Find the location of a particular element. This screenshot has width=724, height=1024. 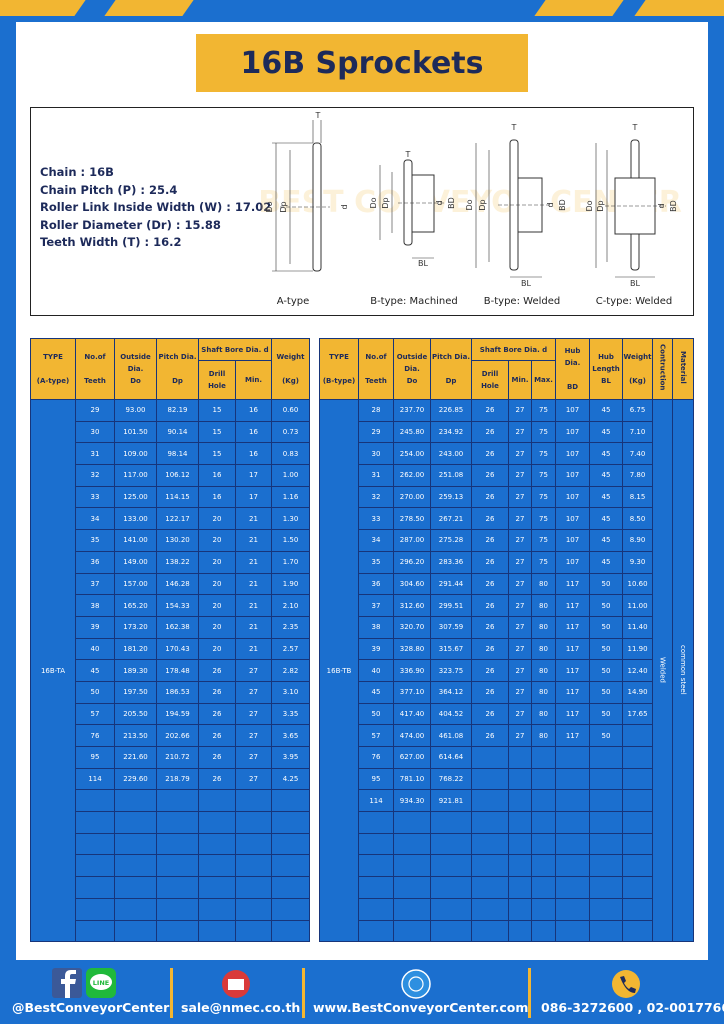

body-row: 37 157.00 146.28 20 21 1.90 is located at coordinates (170, 584).